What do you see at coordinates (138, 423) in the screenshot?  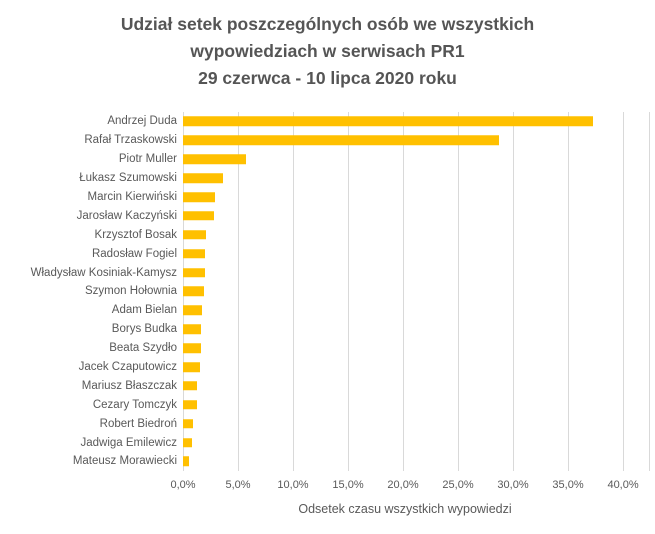 I see `category-label: Robert Biedroń` at bounding box center [138, 423].